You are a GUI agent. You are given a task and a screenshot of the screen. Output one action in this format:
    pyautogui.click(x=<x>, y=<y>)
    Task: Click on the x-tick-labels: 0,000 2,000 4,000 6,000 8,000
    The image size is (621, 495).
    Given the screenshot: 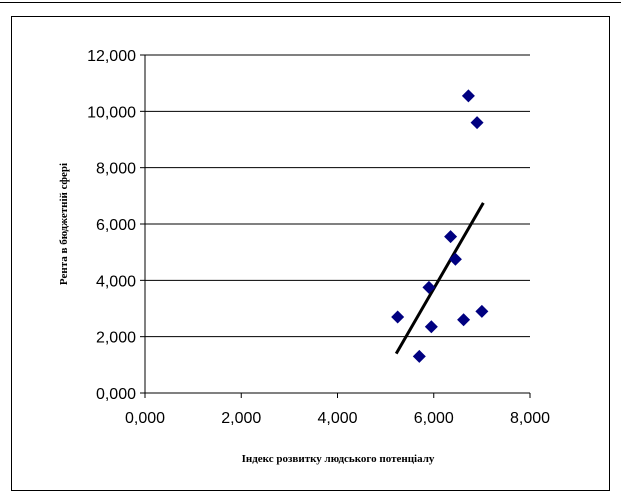 What is the action you would take?
    pyautogui.click(x=337, y=418)
    